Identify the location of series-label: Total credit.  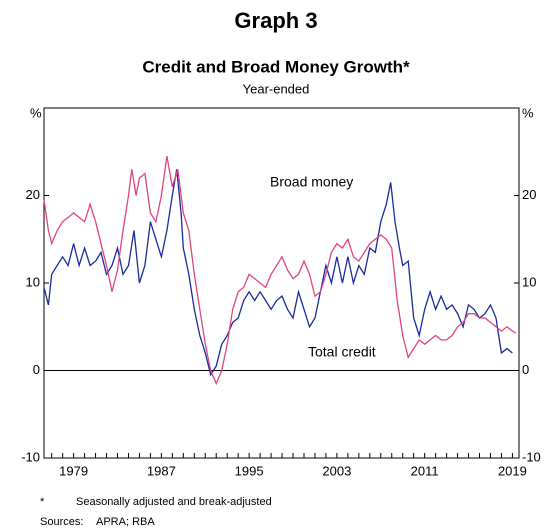
(342, 352).